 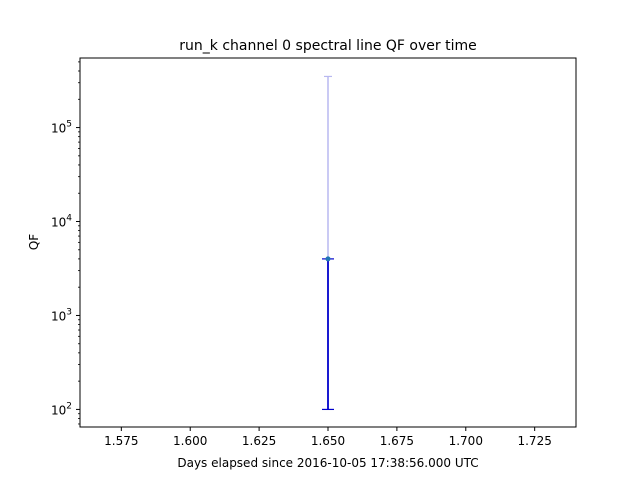 I want to click on x-axis: 1.575 1.600 1.625 1.650 1.675 1.700 1.725, so click(x=328, y=437).